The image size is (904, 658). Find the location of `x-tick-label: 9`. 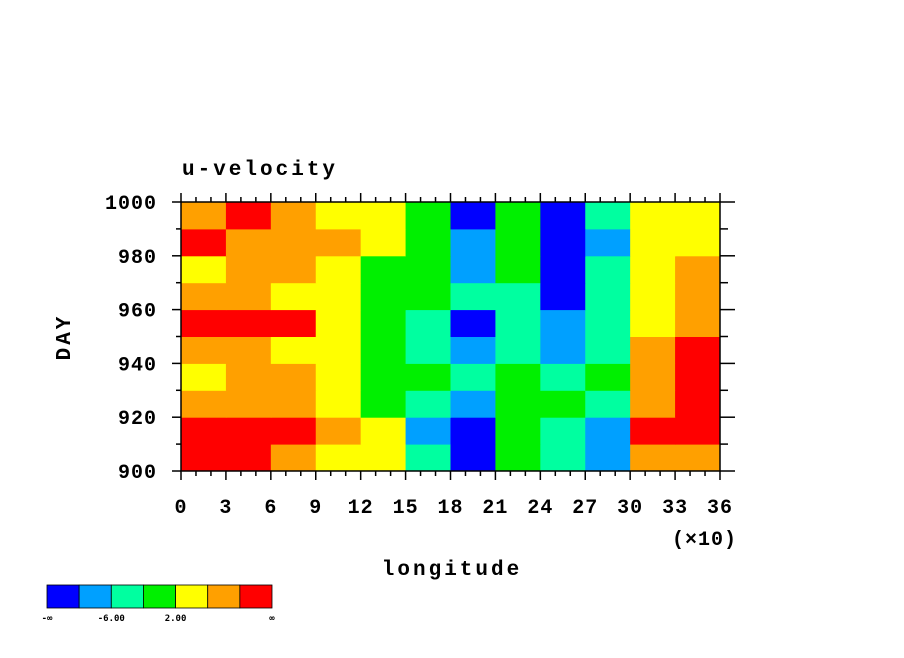

x-tick-label: 9 is located at coordinates (315, 508).